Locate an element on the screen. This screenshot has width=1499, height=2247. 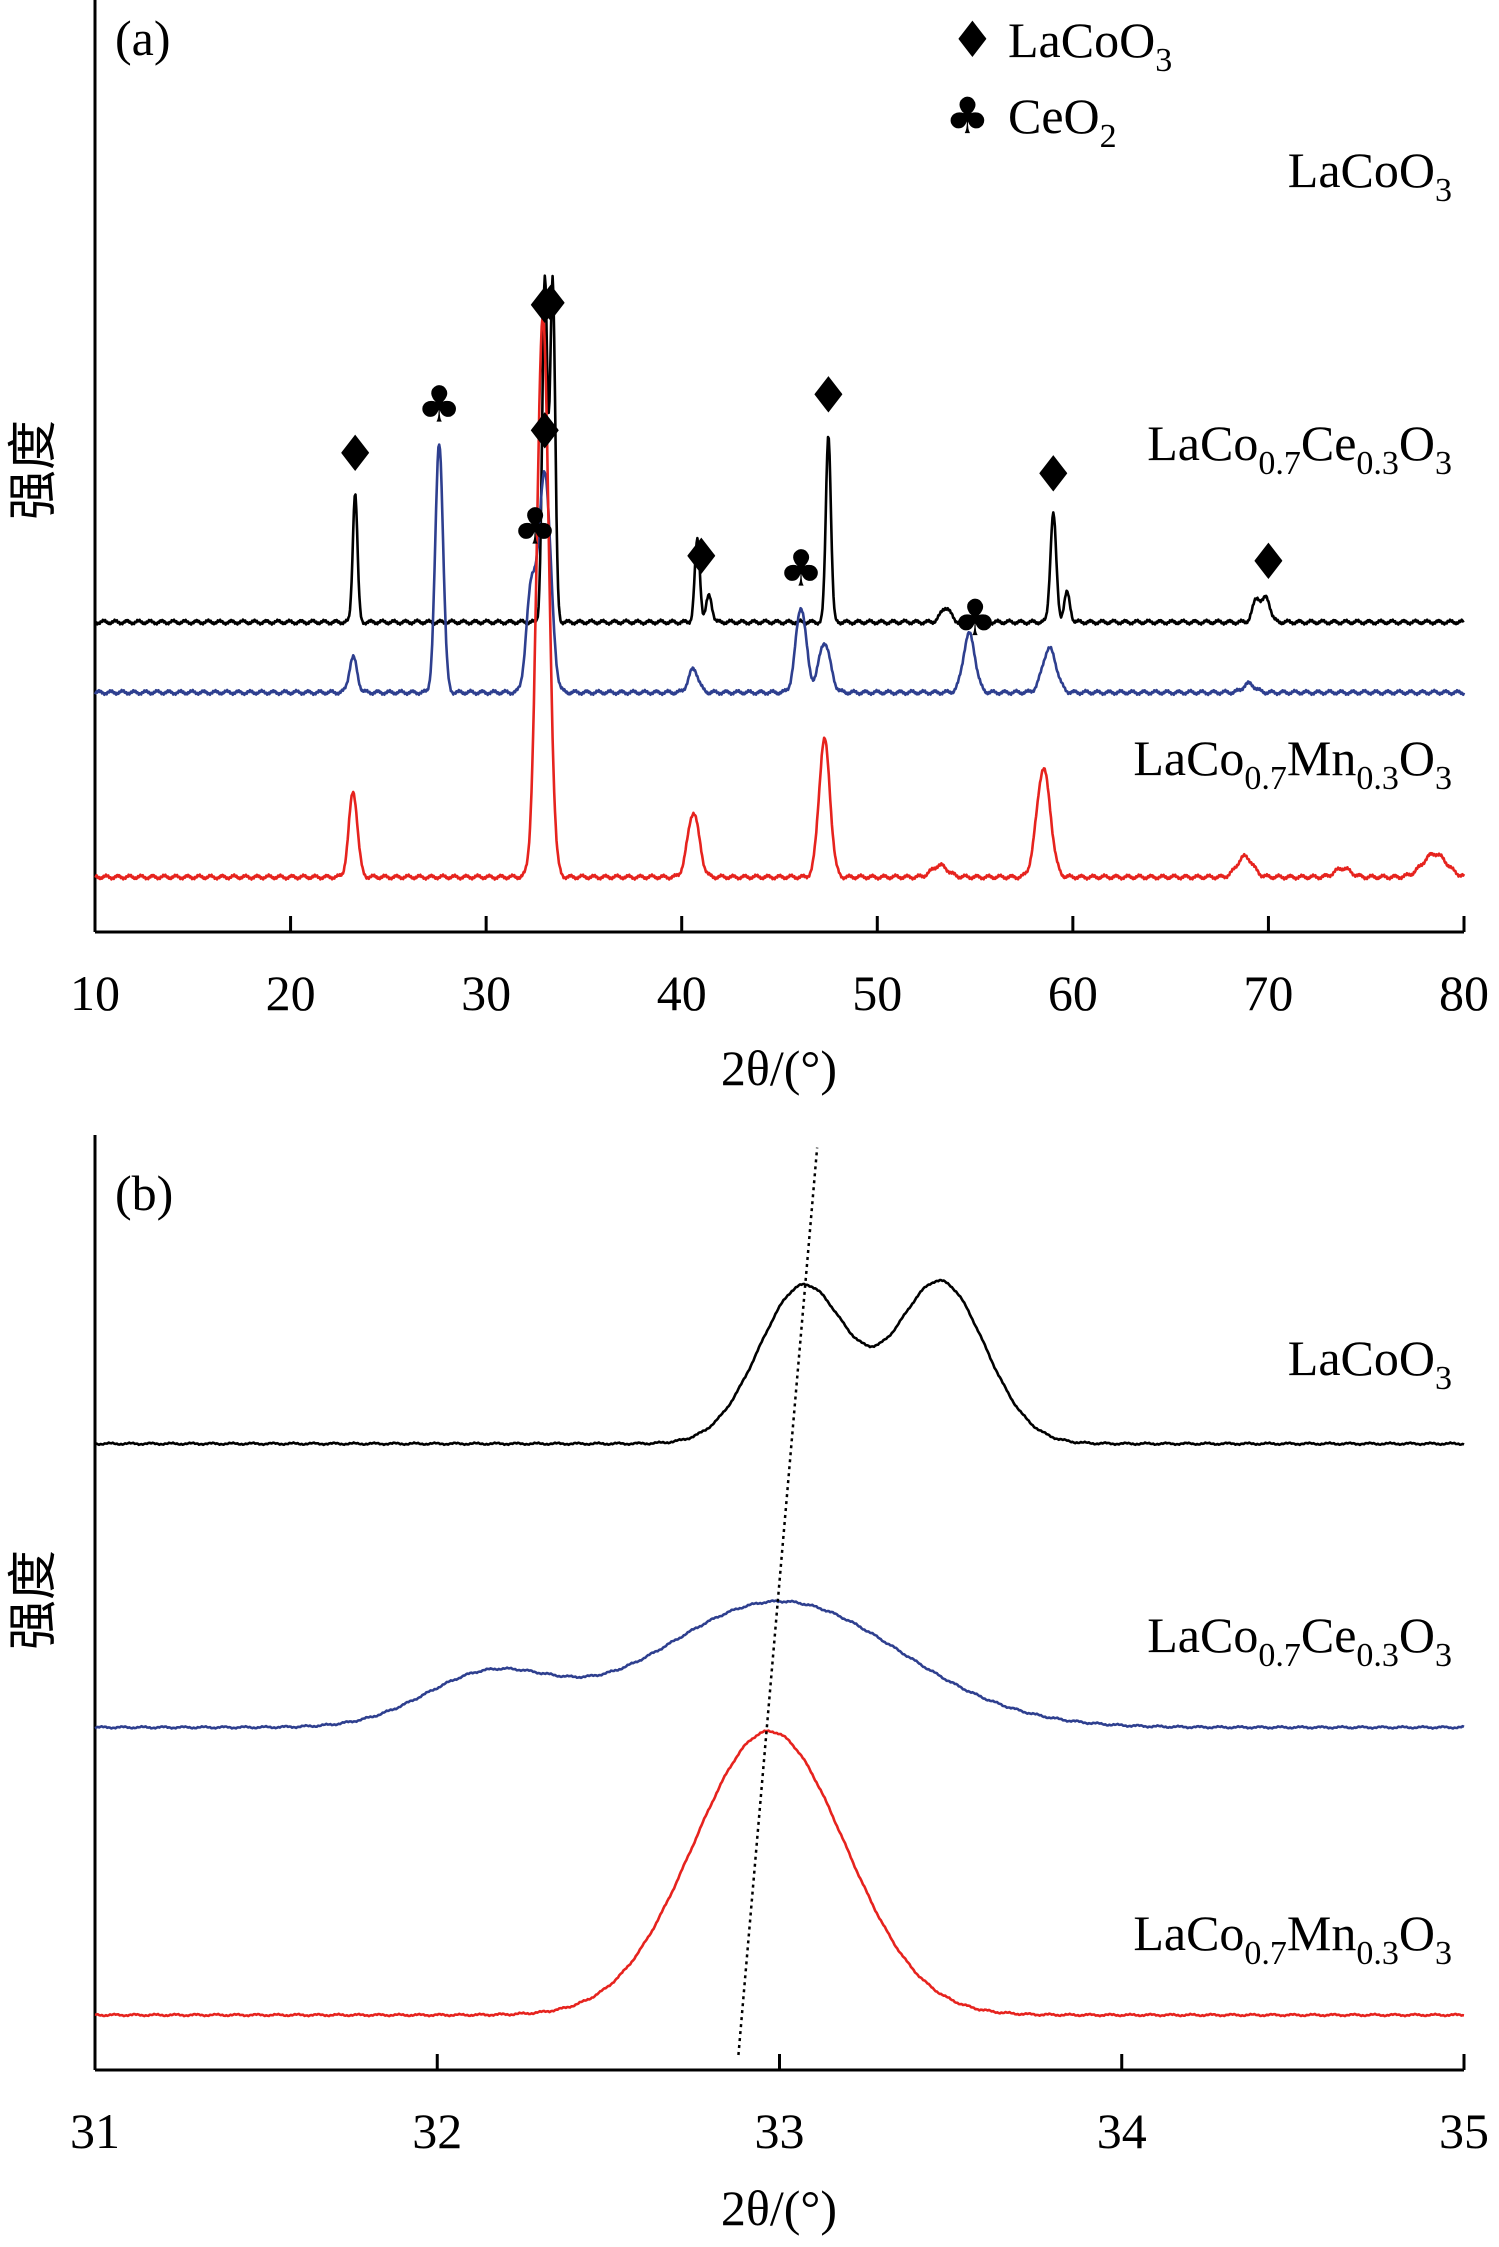
x-tick-label: 50 is located at coordinates (877, 993).